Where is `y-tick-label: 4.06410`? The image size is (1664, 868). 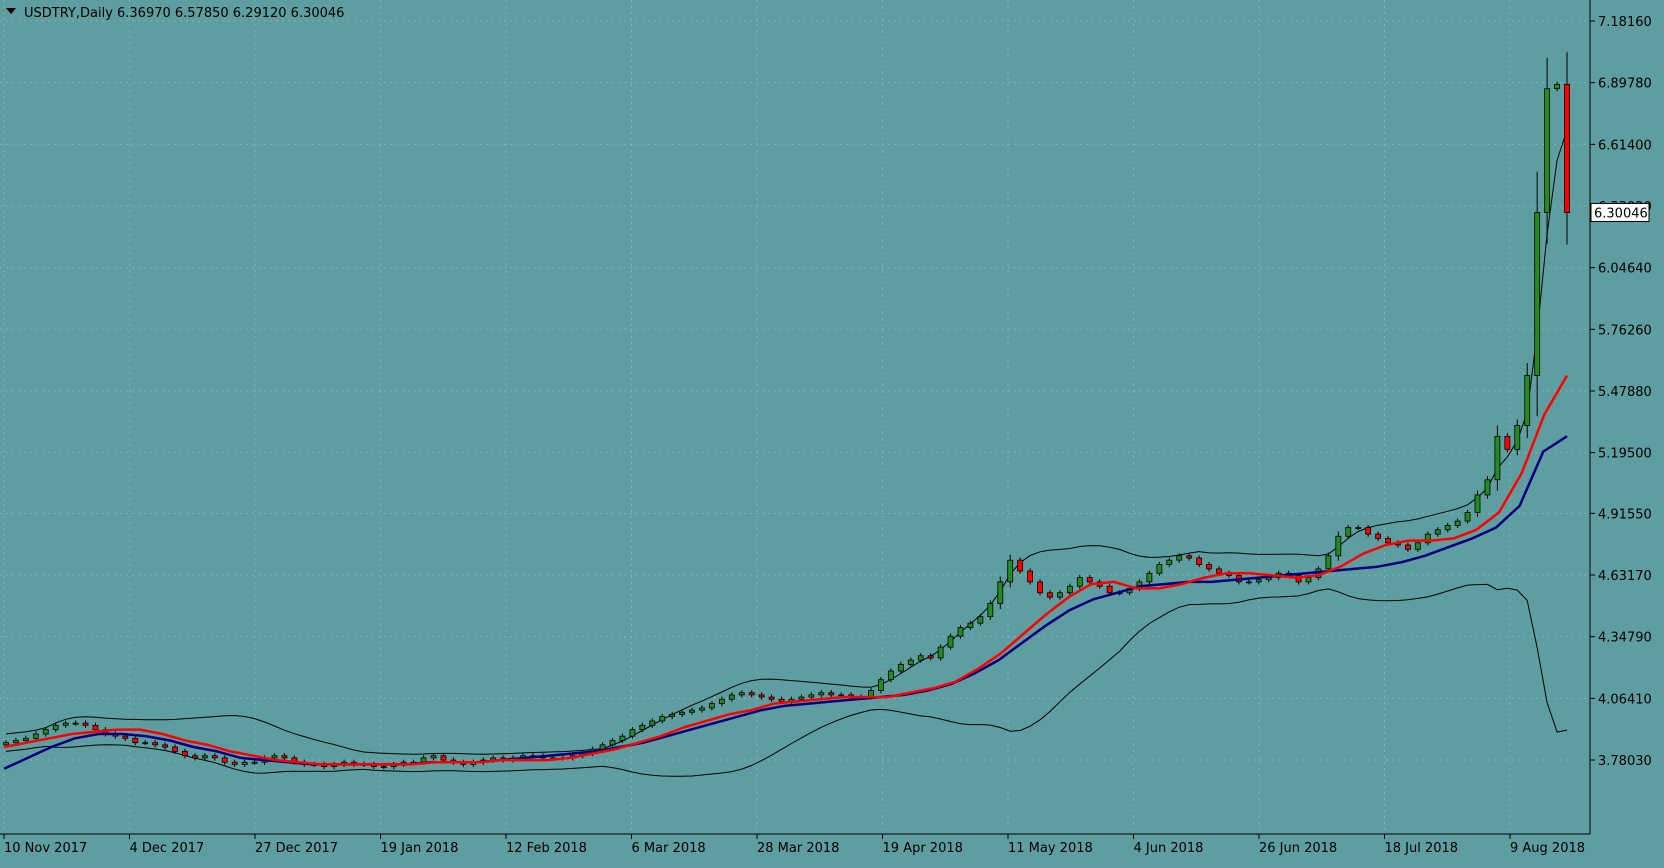
y-tick-label: 4.06410 is located at coordinates (1625, 699).